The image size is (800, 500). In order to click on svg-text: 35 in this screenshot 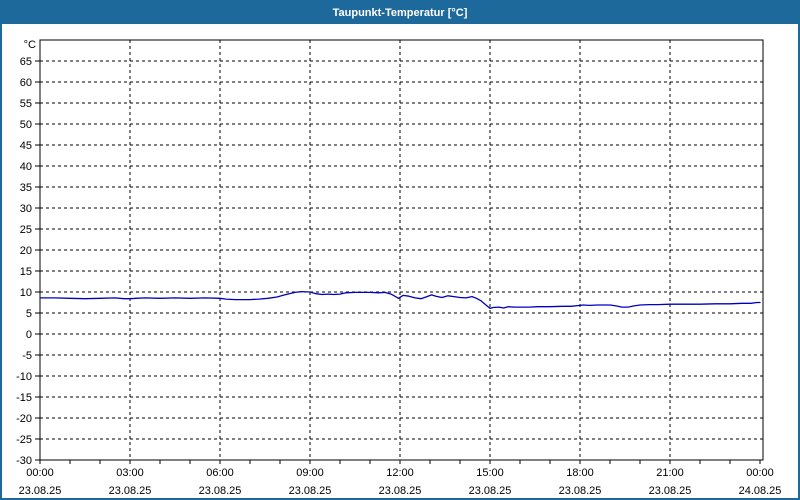, I will do `click(26, 188)`.